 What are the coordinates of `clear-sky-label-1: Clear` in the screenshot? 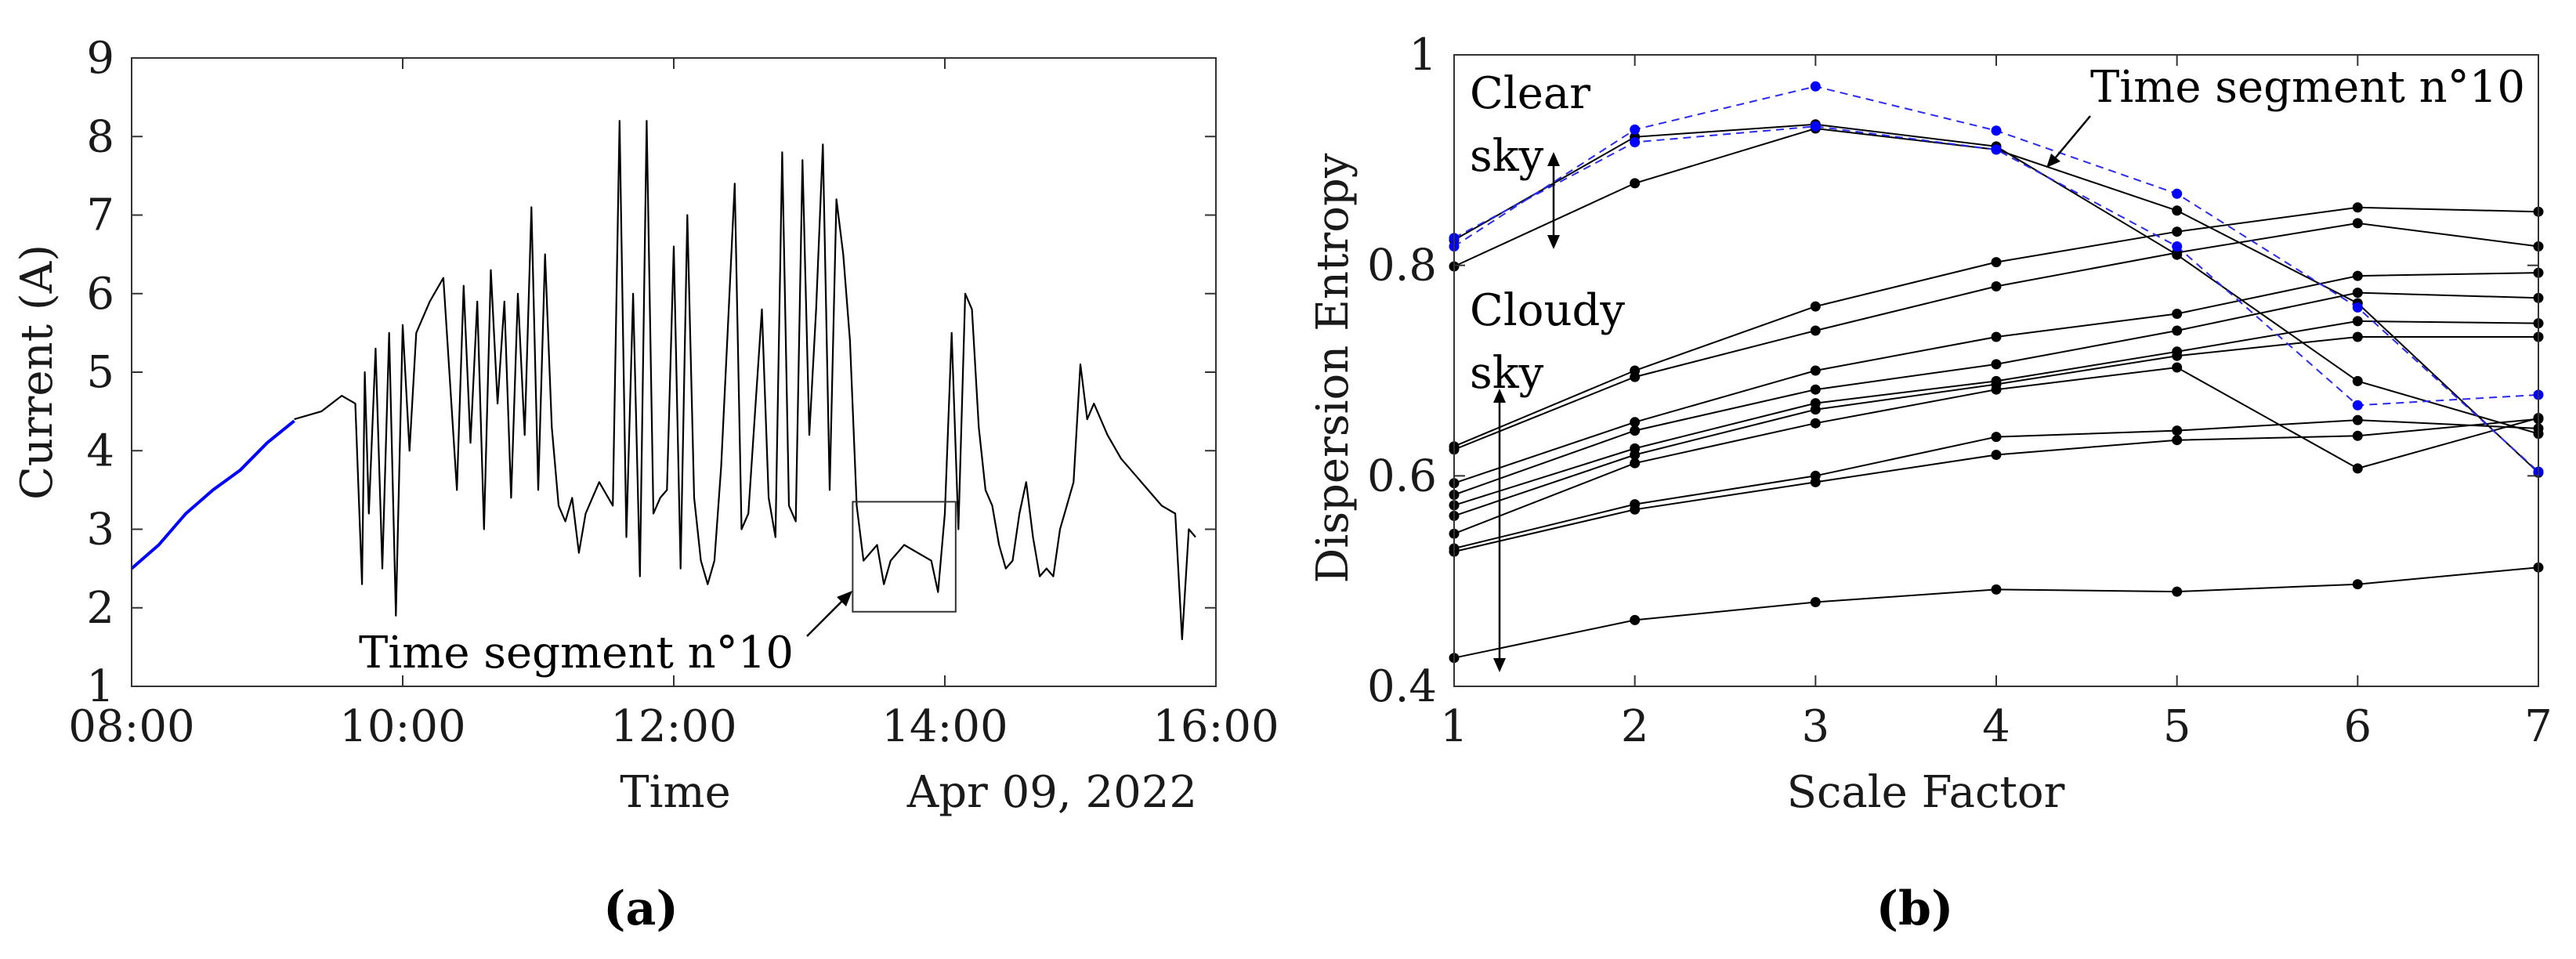 It's located at (1530, 93).